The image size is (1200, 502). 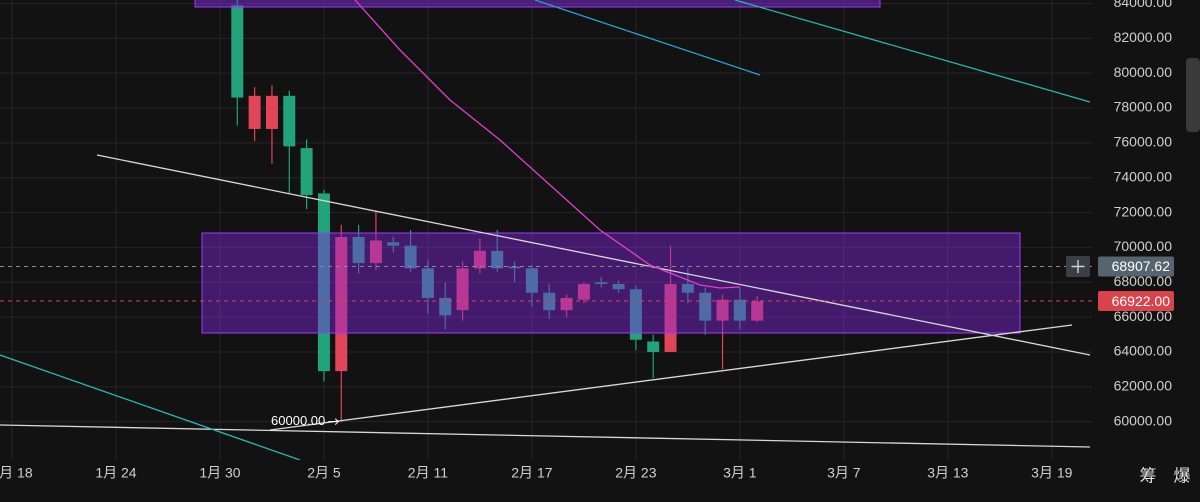 What do you see at coordinates (844, 473) in the screenshot?
I see `x-tick-label: 3月 7` at bounding box center [844, 473].